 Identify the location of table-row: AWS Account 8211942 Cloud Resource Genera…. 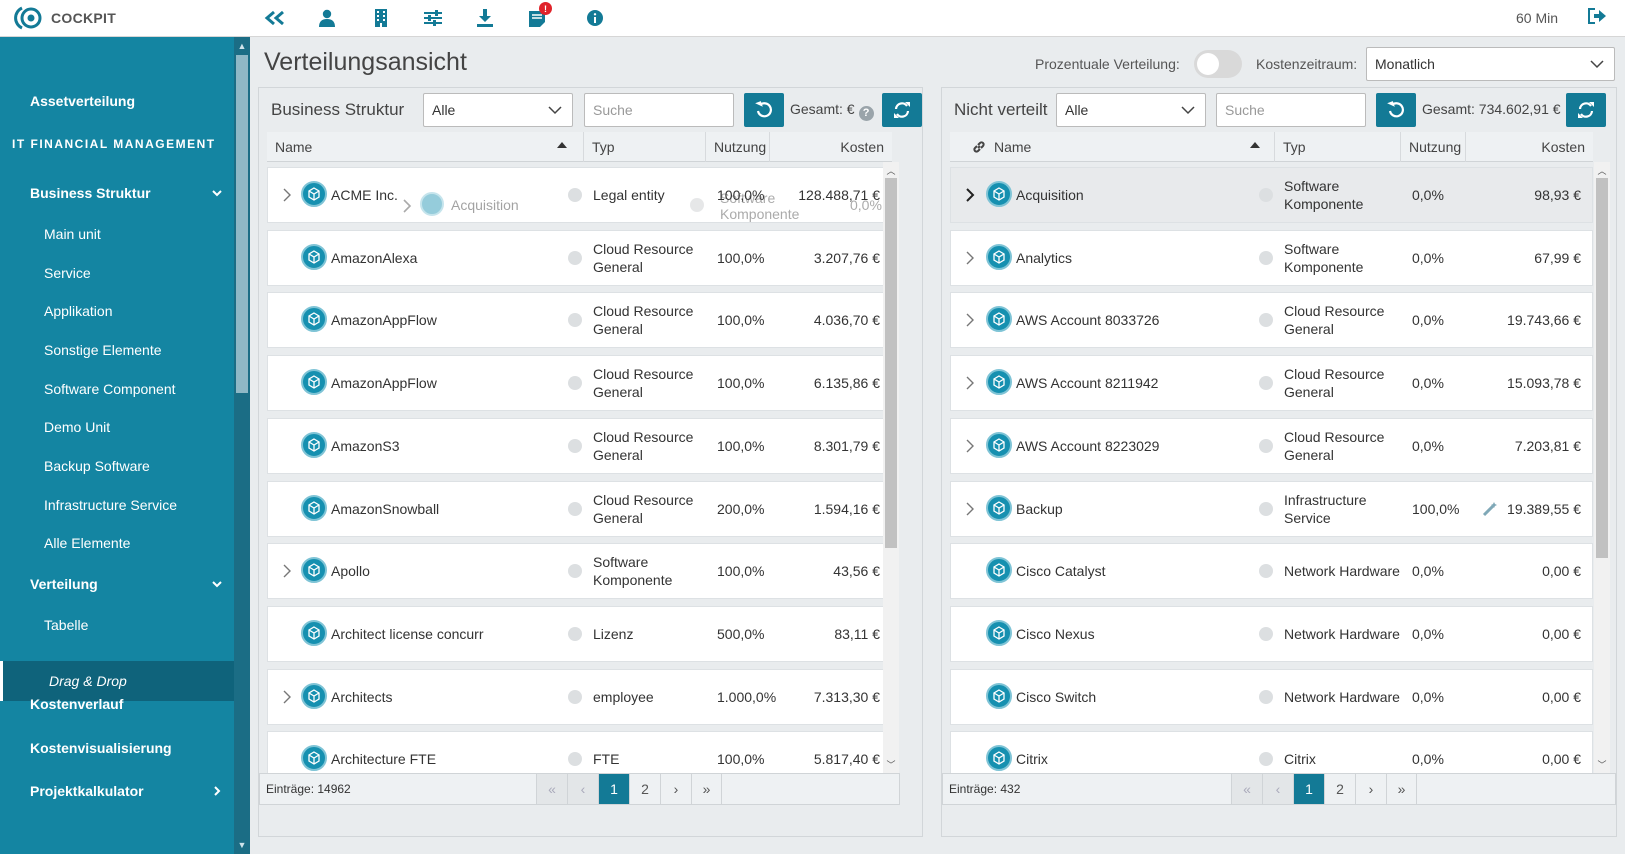
(1271, 383).